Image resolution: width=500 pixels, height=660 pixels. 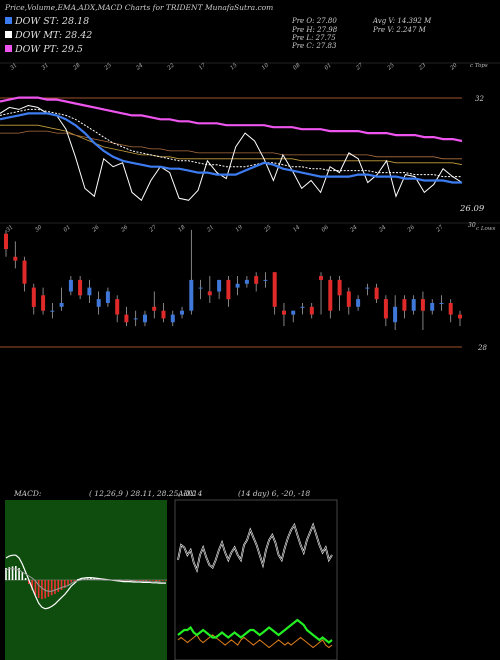 I want to click on legend-swatch-st, so click(x=8, y=20).